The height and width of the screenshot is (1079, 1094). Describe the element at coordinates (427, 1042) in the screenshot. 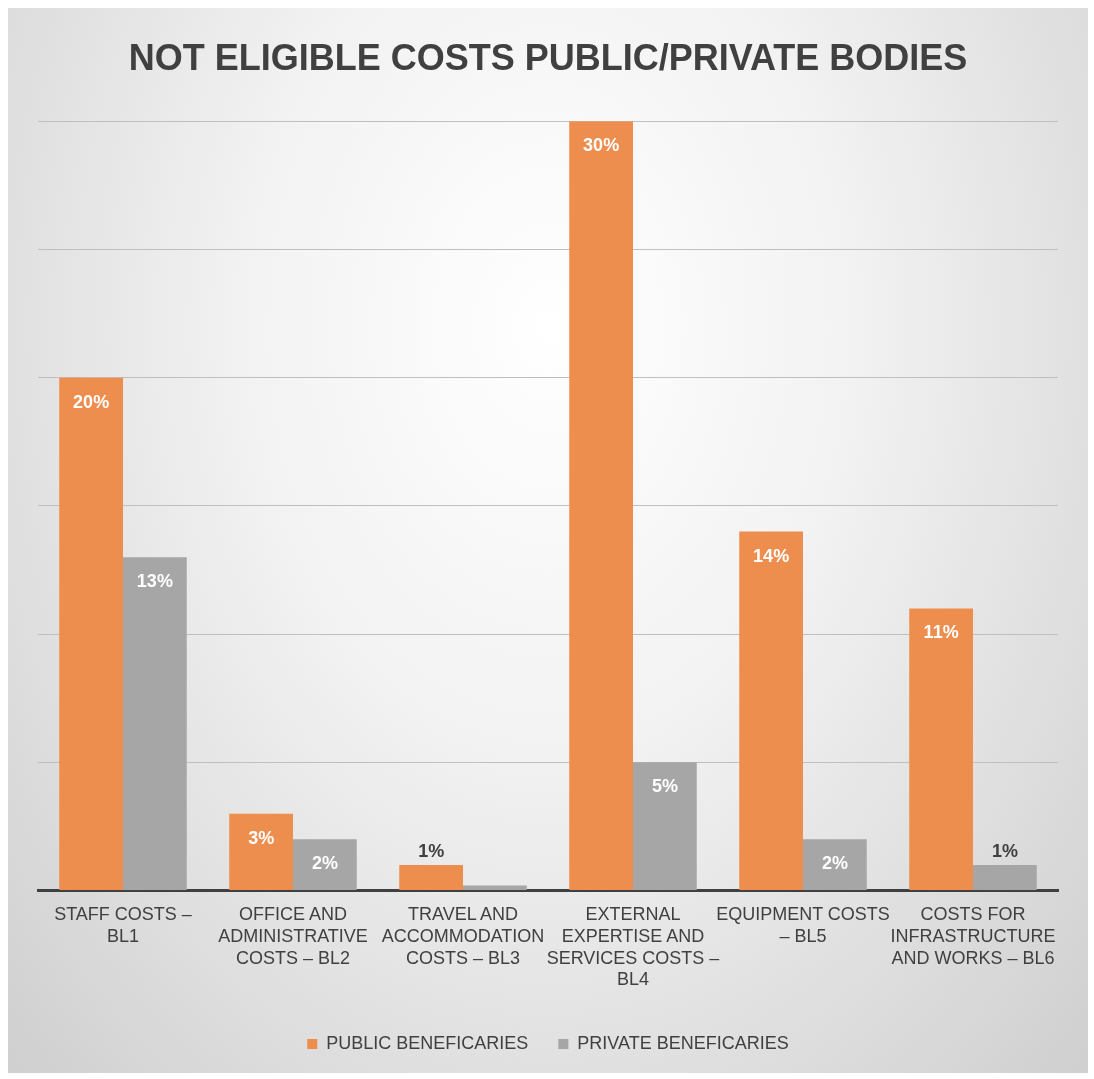

I see `legend-label: PUBLIC BENEFICARIES` at that location.